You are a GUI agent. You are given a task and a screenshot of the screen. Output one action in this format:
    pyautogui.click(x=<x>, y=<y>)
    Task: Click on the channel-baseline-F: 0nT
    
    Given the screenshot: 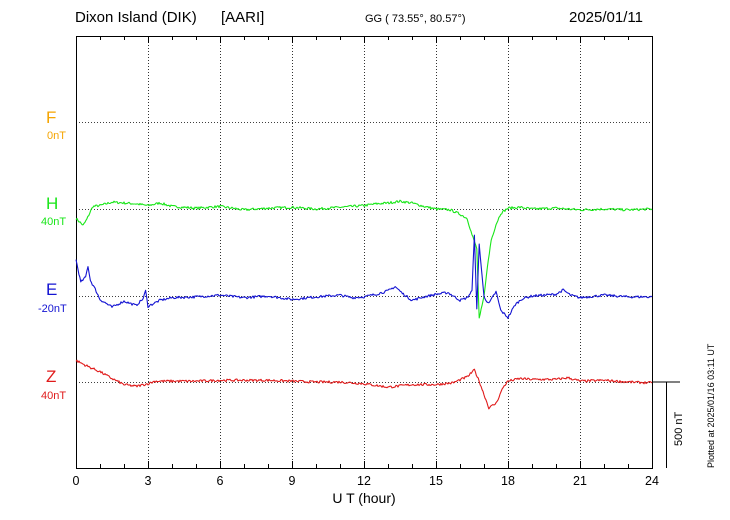 What is the action you would take?
    pyautogui.click(x=56, y=136)
    